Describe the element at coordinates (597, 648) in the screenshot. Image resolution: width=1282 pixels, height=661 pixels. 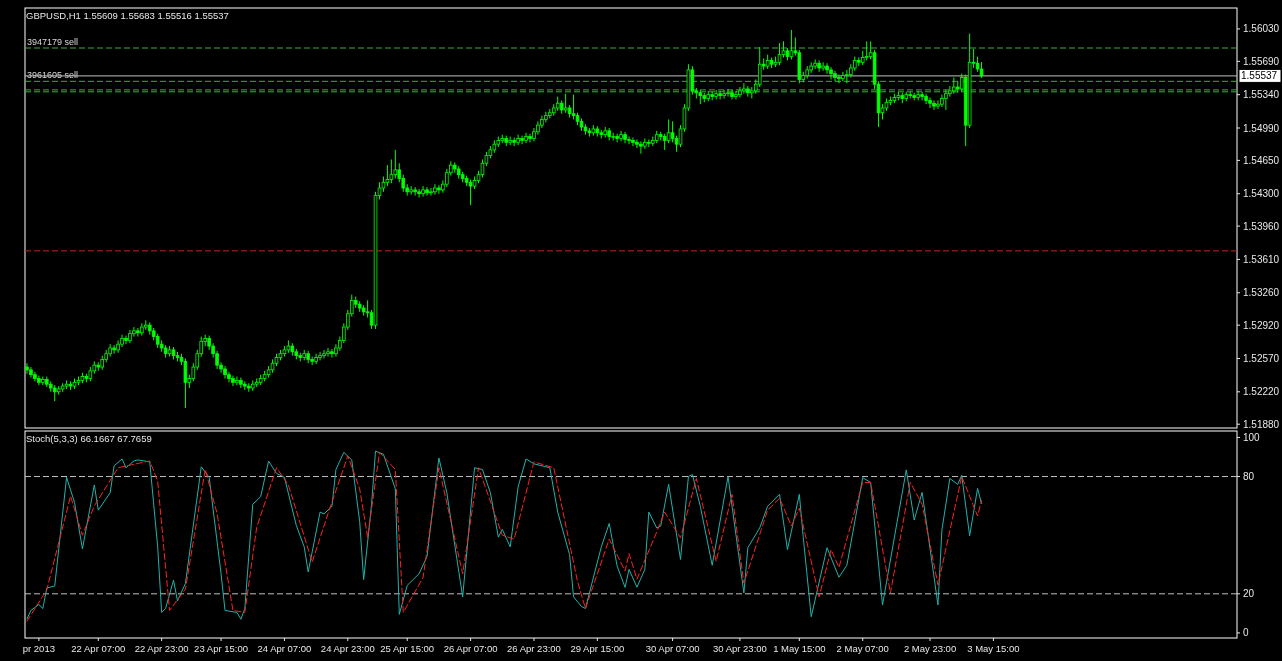
I see `x-tick-label: 29 Apr 15:00` at that location.